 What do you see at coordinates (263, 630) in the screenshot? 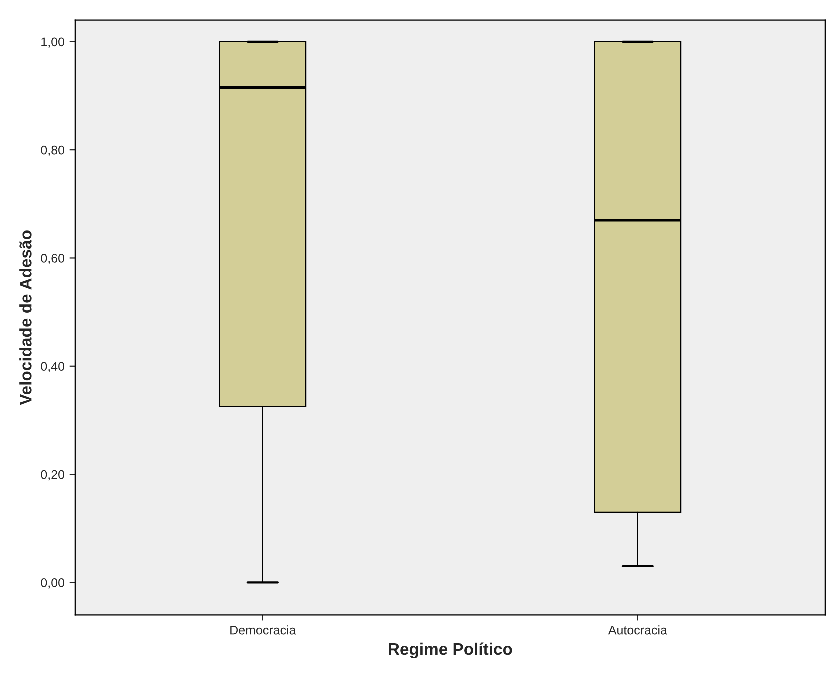
I see `x-tick-label: Democracia` at bounding box center [263, 630].